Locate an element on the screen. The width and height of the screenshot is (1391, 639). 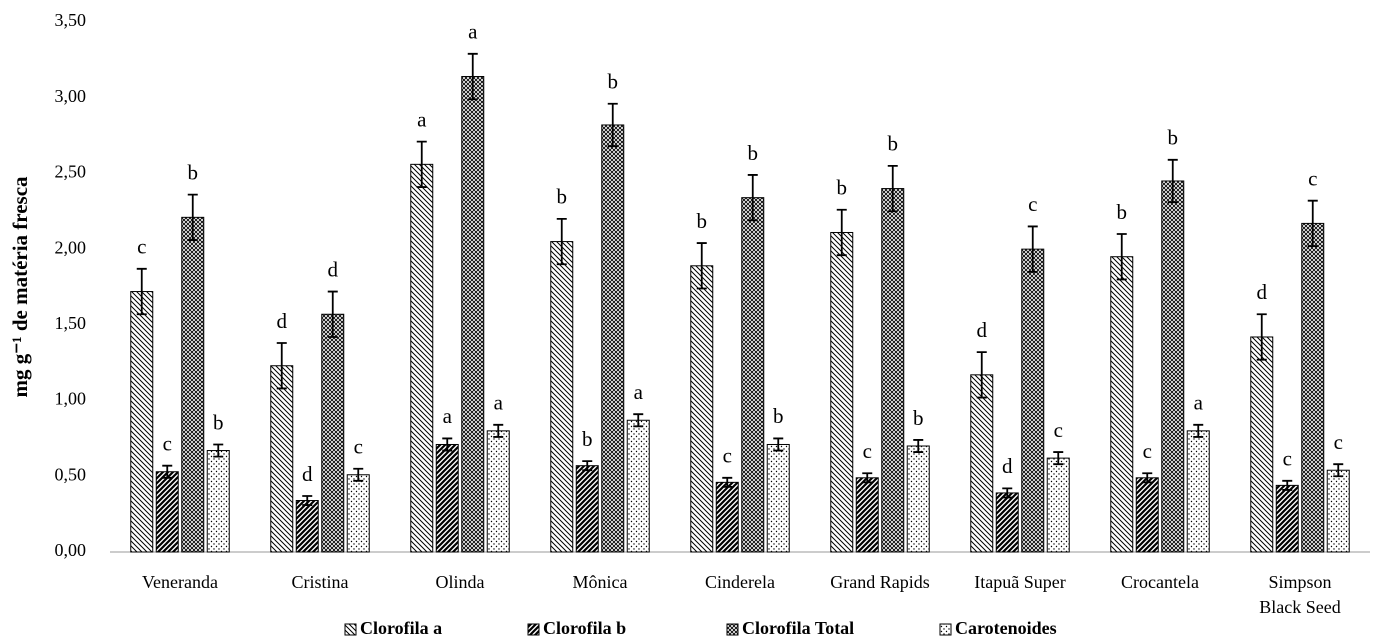
legend-label: Clorofila b is located at coordinates (584, 628).